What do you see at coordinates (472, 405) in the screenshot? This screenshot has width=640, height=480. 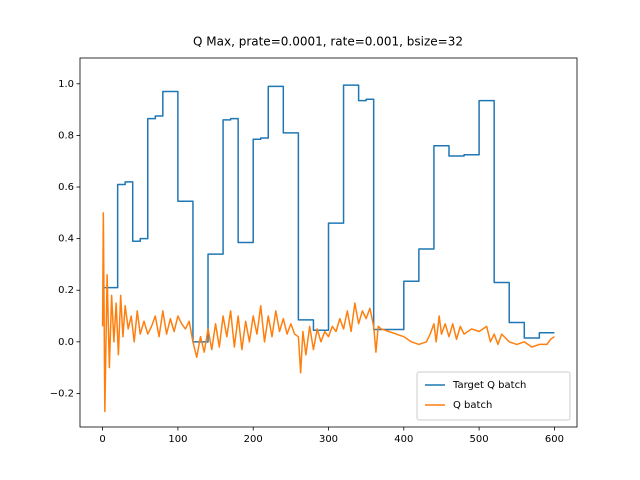 I see `legend-label: Q batch` at bounding box center [472, 405].